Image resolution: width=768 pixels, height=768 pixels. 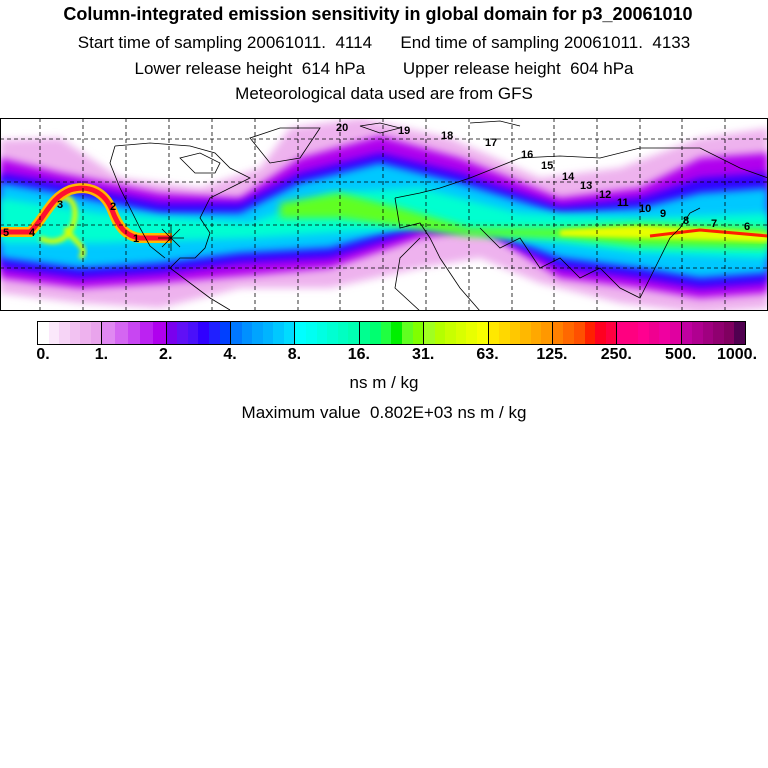 I want to click on colorbar-tick-label: 2., so click(x=166, y=354).